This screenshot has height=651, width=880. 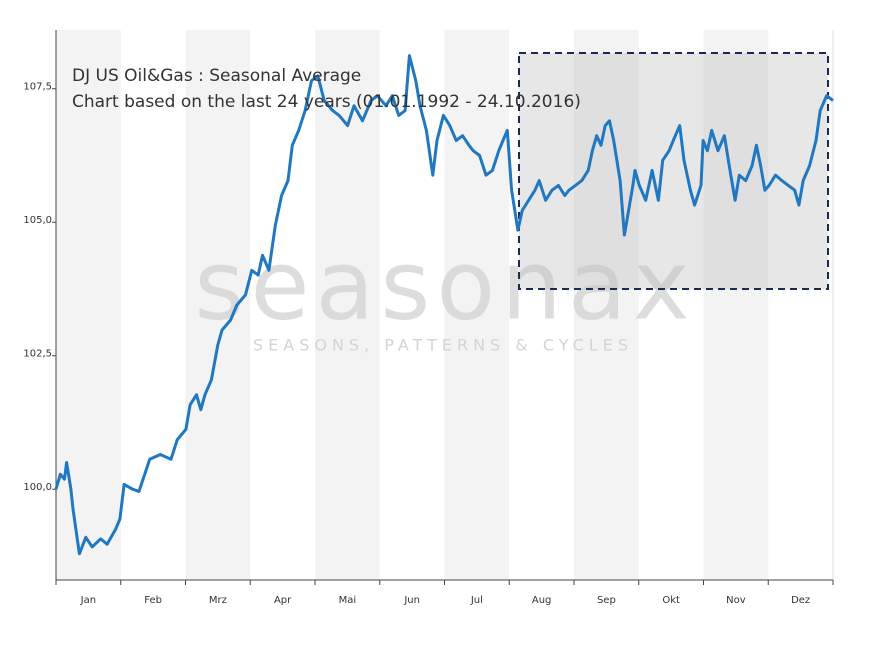 I want to click on watermark: seasonax SEASONS, PATTERNS & CYCLES, so click(x=444, y=292).